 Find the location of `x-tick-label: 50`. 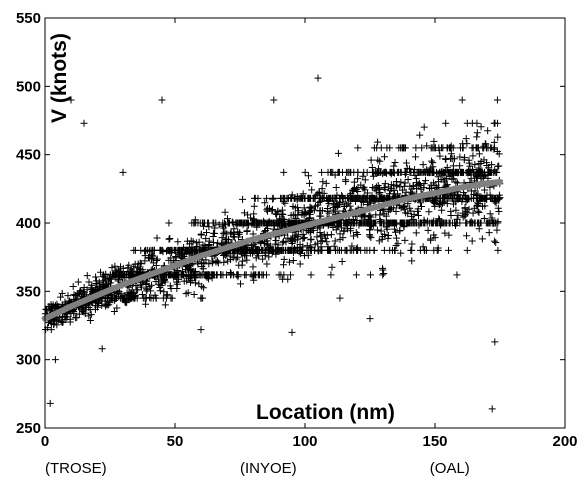

x-tick-label: 50 is located at coordinates (175, 441).